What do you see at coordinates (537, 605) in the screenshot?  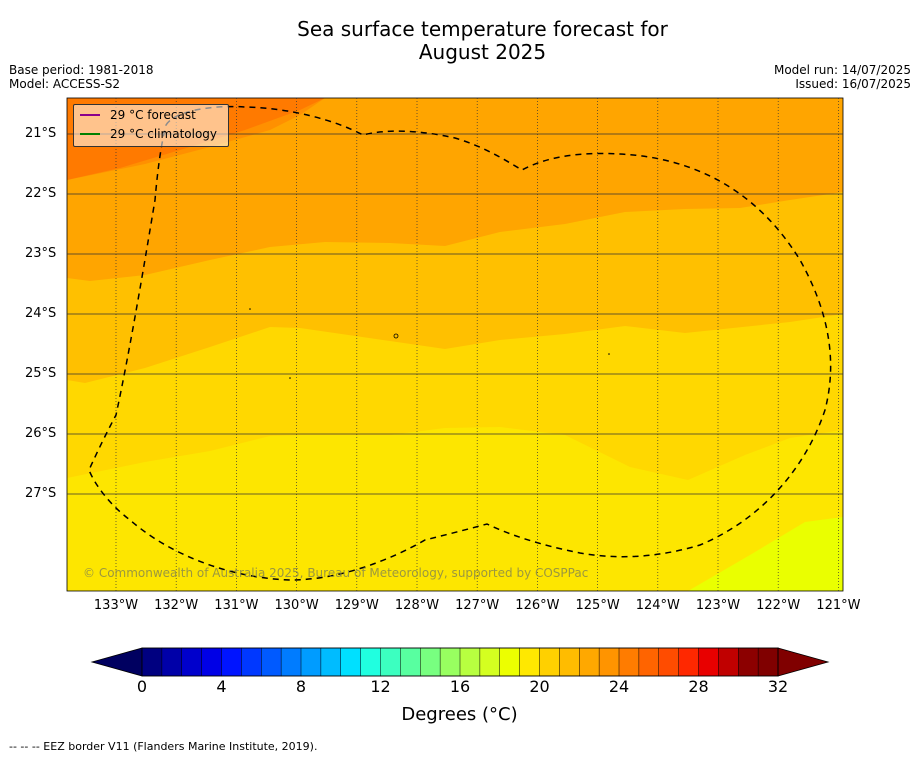 I see `longitude-label: 126°W` at bounding box center [537, 605].